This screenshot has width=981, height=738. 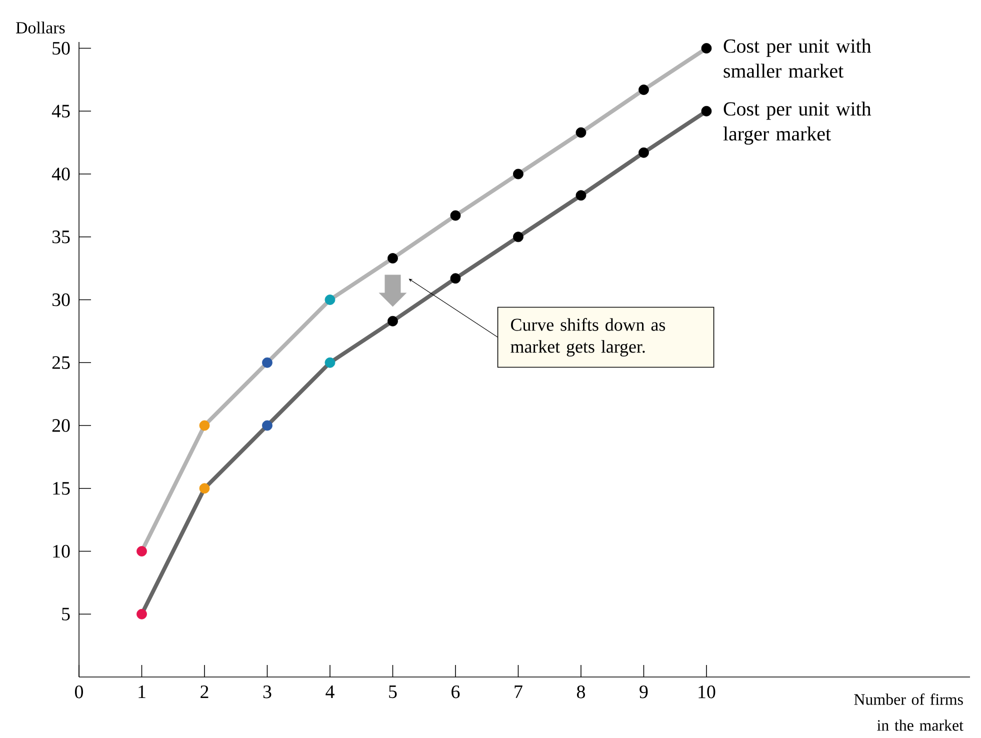 What do you see at coordinates (798, 58) in the screenshot?
I see `series-label: Cost per unit with smaller market` at bounding box center [798, 58].